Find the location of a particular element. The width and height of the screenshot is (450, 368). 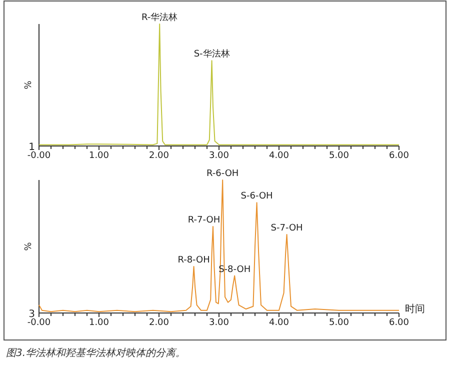

annotation: R-6-OH is located at coordinates (222, 174).